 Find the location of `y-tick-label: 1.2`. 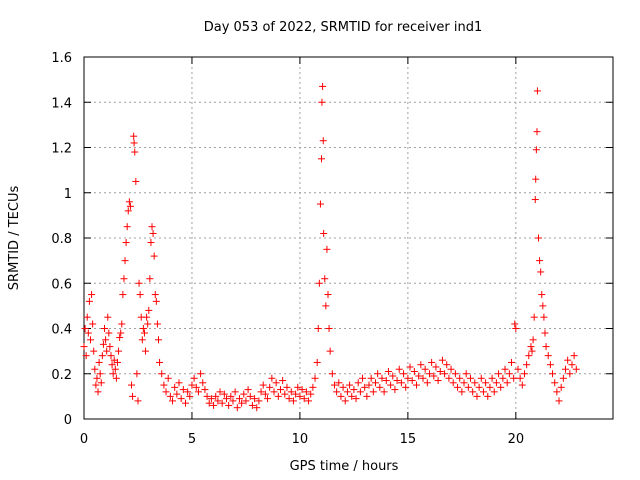

y-tick-label: 1.2 is located at coordinates (61, 149).